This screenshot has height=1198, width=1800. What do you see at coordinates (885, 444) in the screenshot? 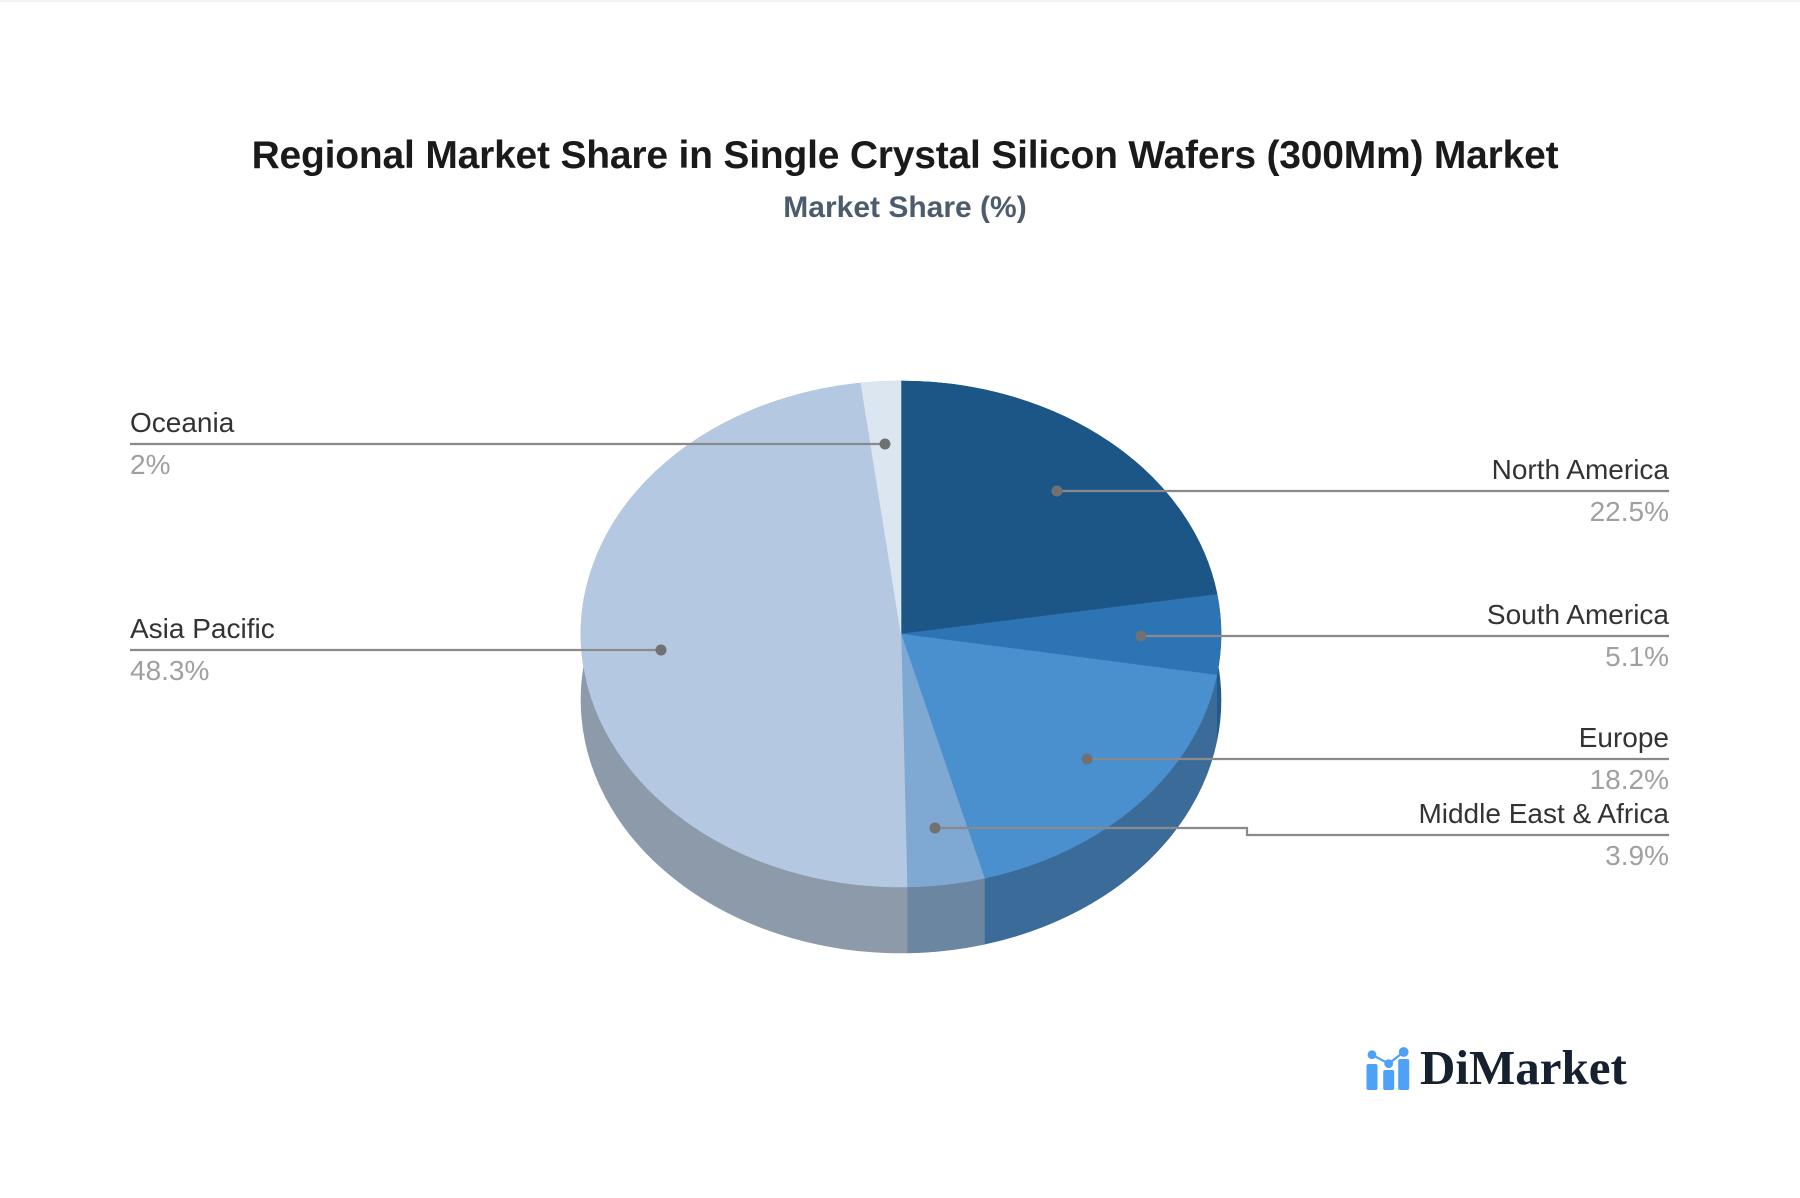
I see `leader-dot-oceania` at bounding box center [885, 444].